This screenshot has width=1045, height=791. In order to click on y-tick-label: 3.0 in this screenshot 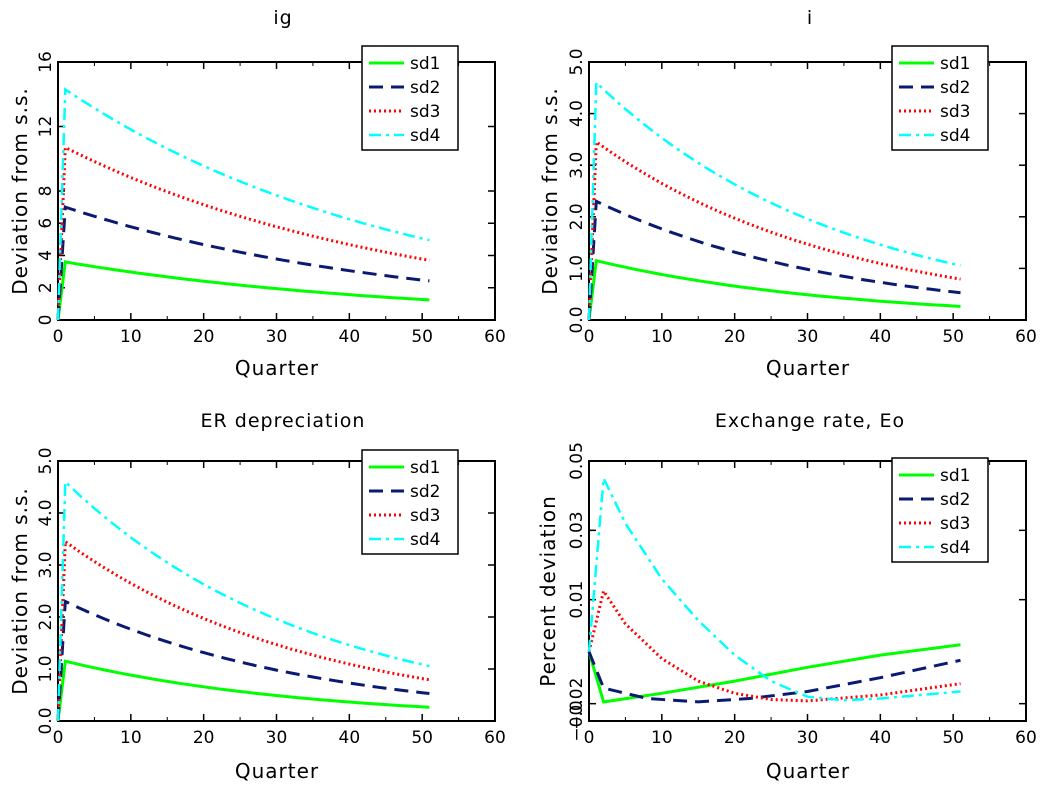, I will do `click(46, 564)`.